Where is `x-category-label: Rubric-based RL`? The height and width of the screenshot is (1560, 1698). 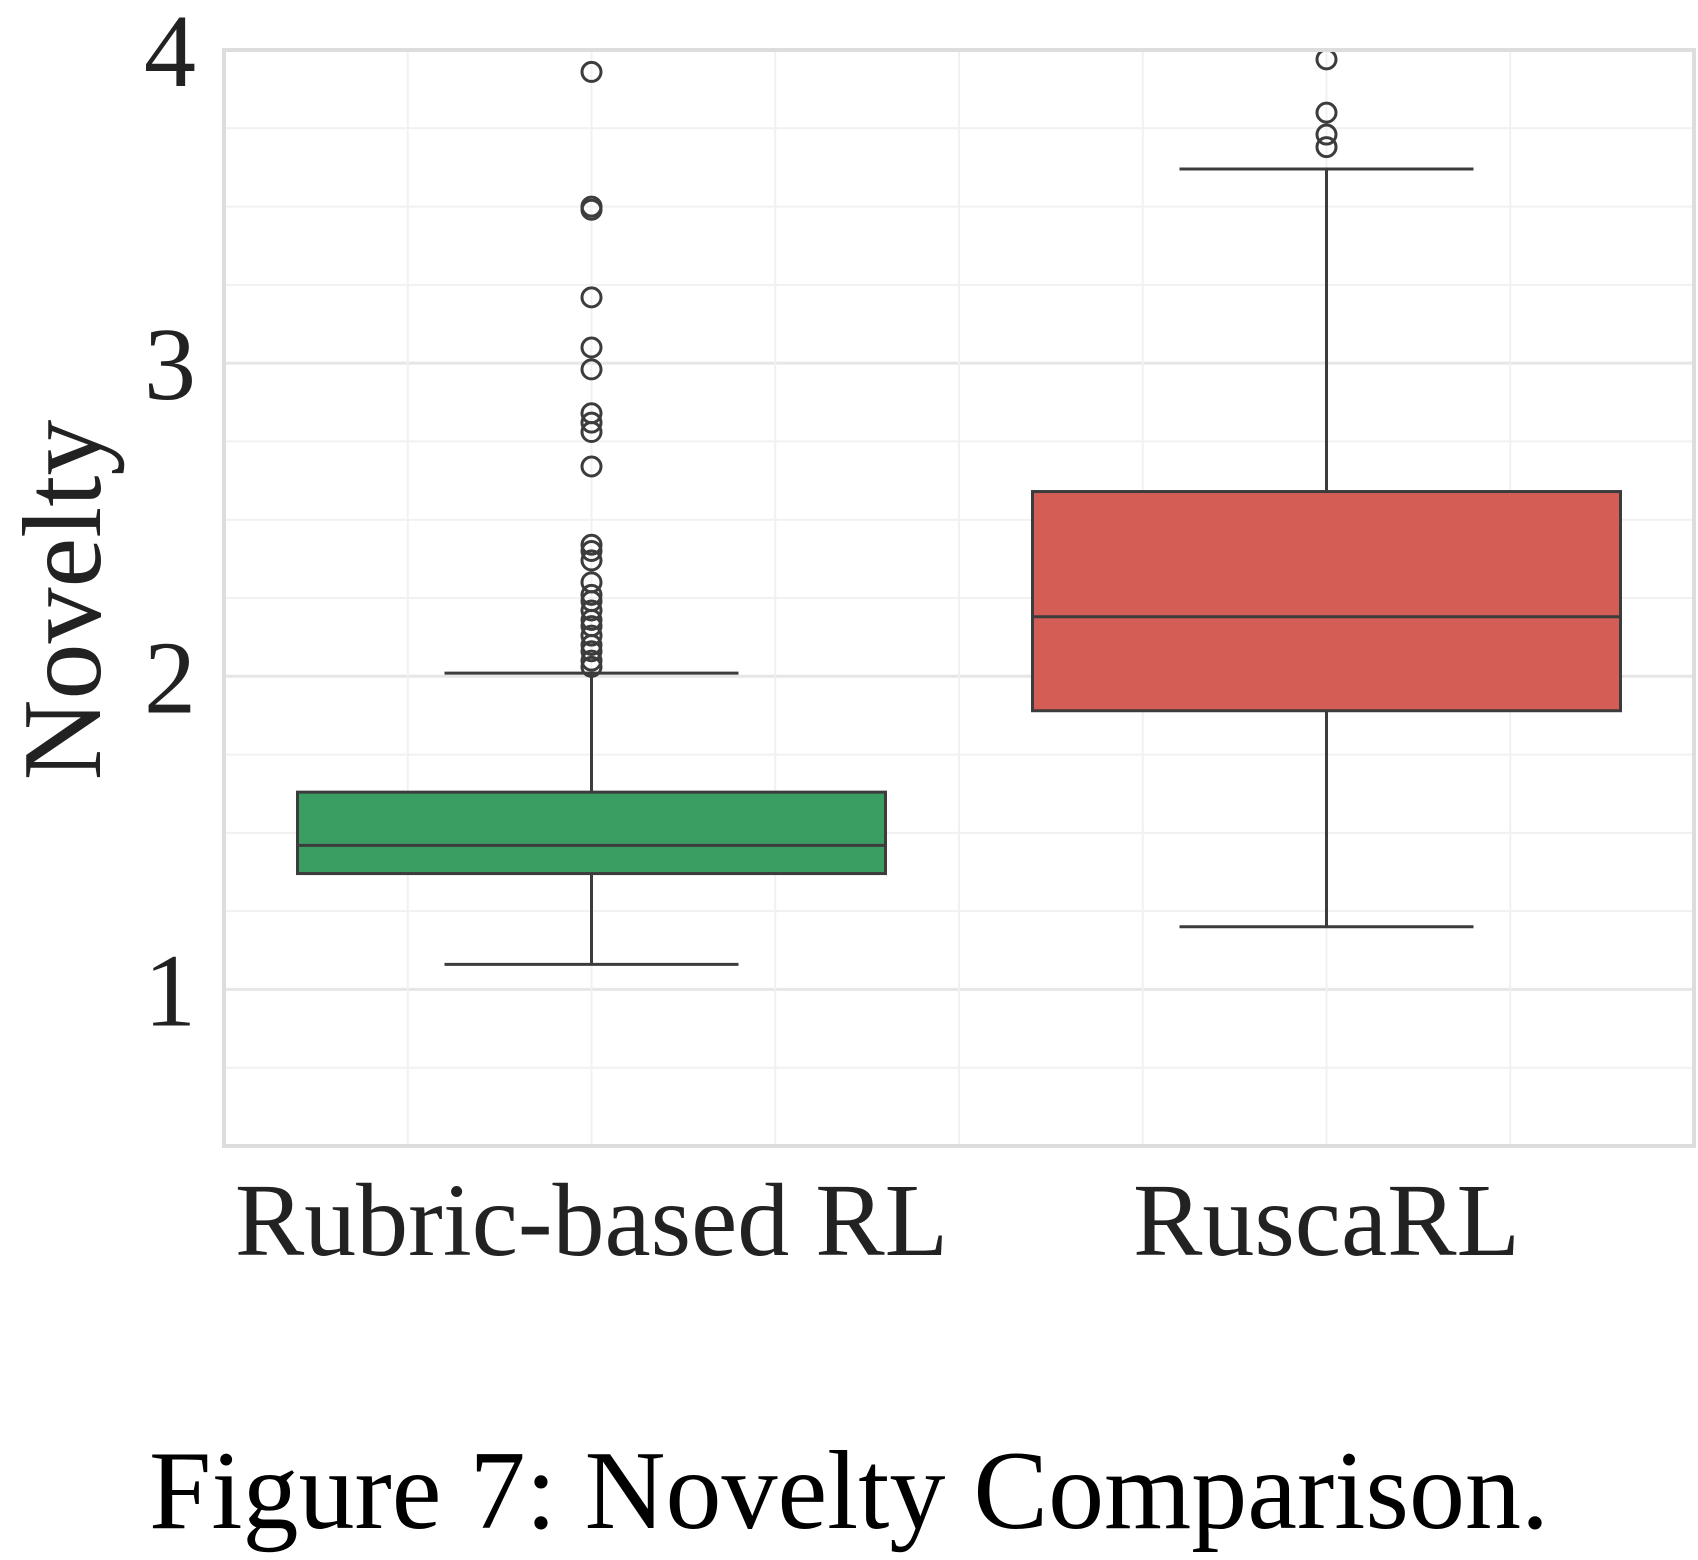 x-category-label: Rubric-based RL is located at coordinates (591, 1220).